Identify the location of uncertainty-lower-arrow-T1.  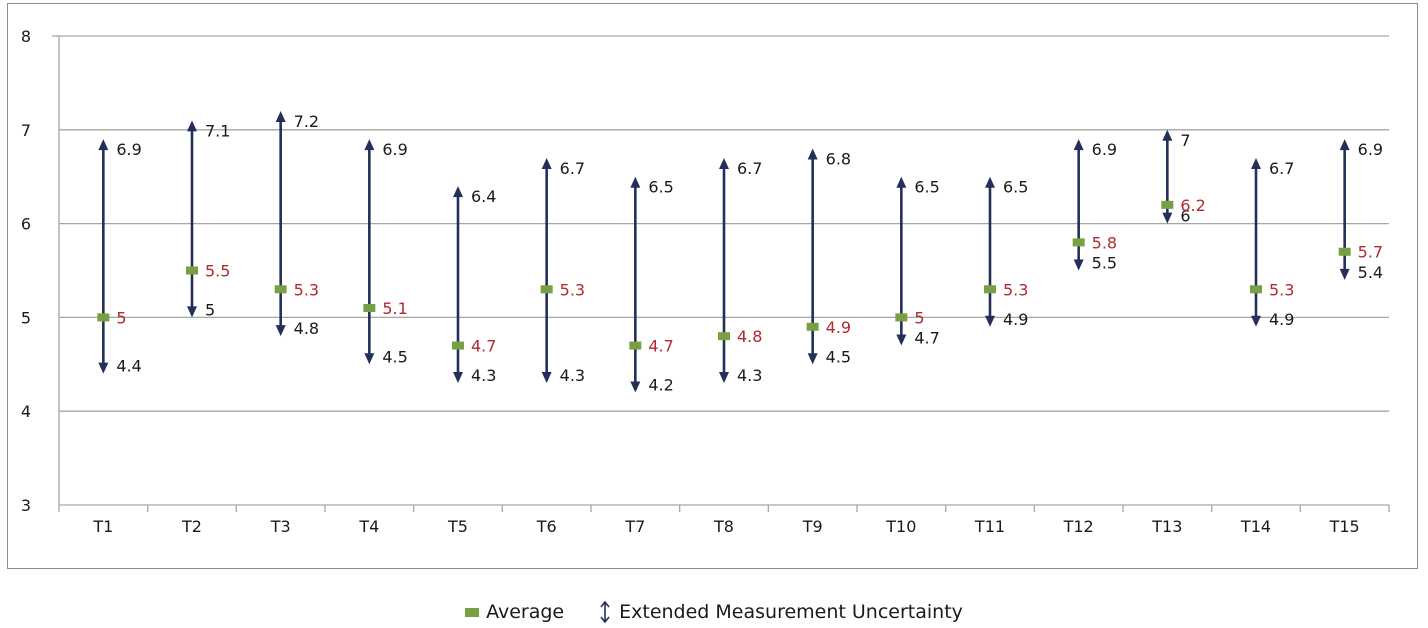
(103, 368).